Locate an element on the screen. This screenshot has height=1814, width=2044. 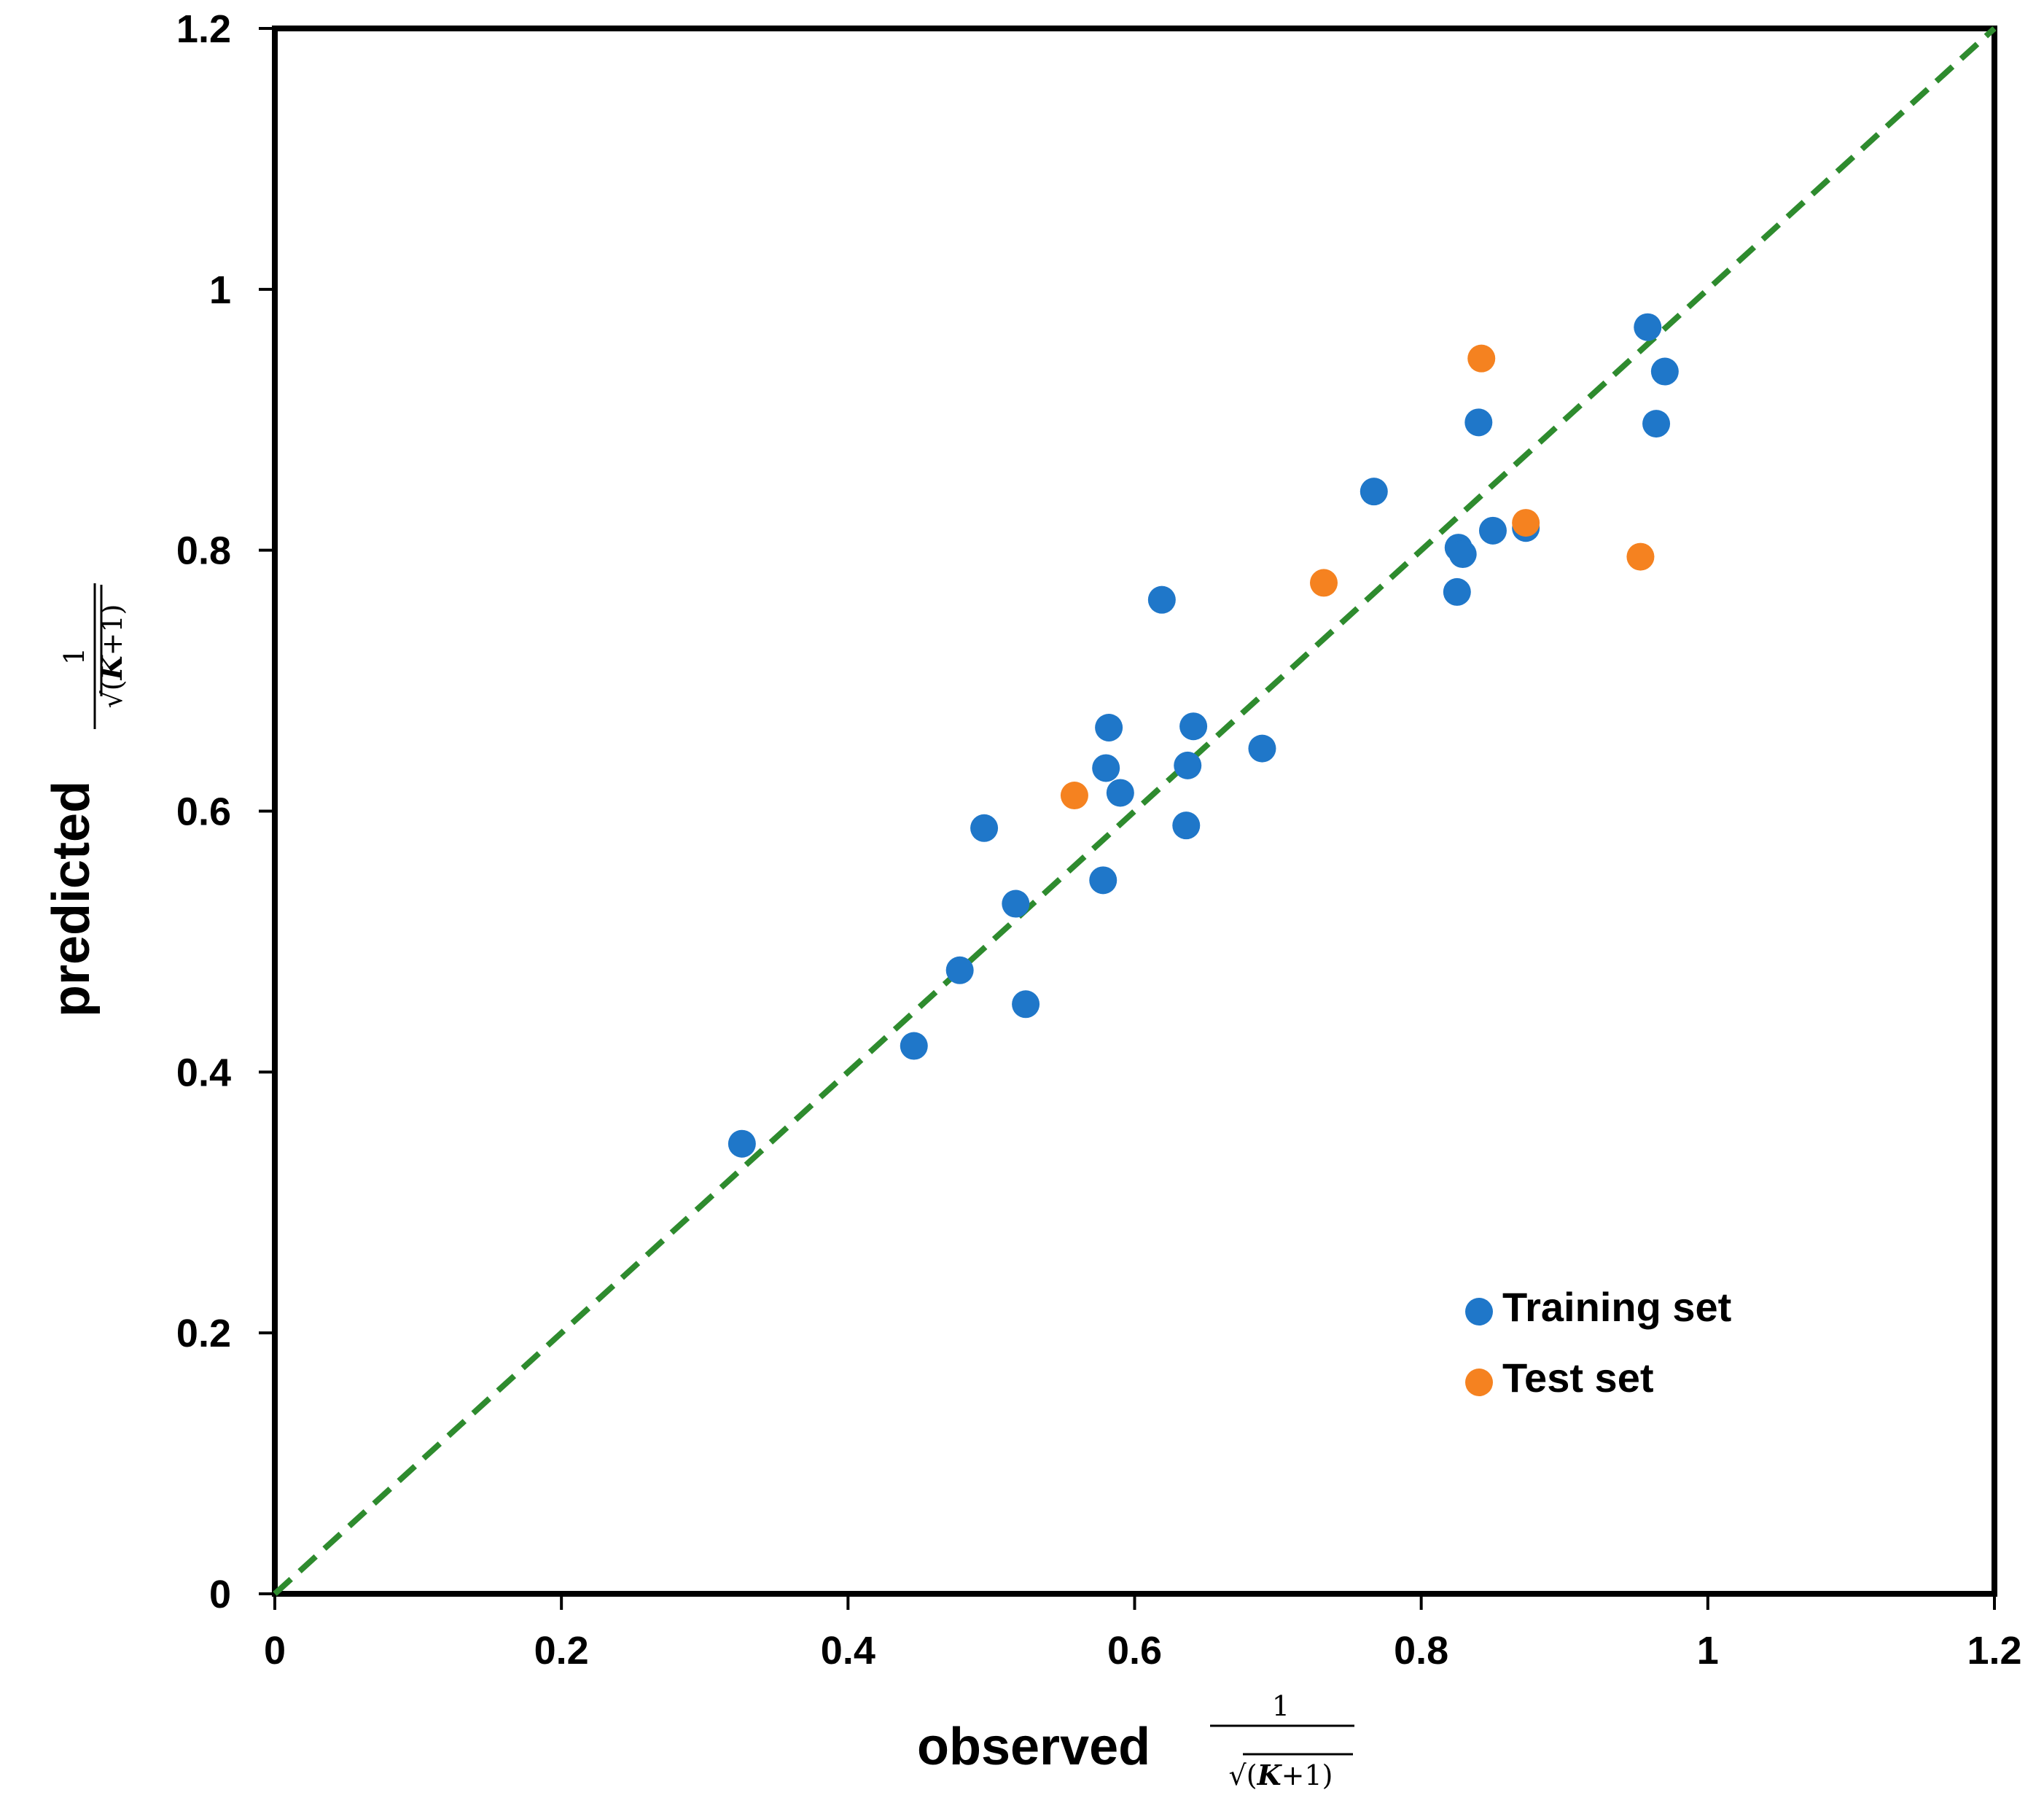
x-tick-label: 0.8 is located at coordinates (1421, 1651).